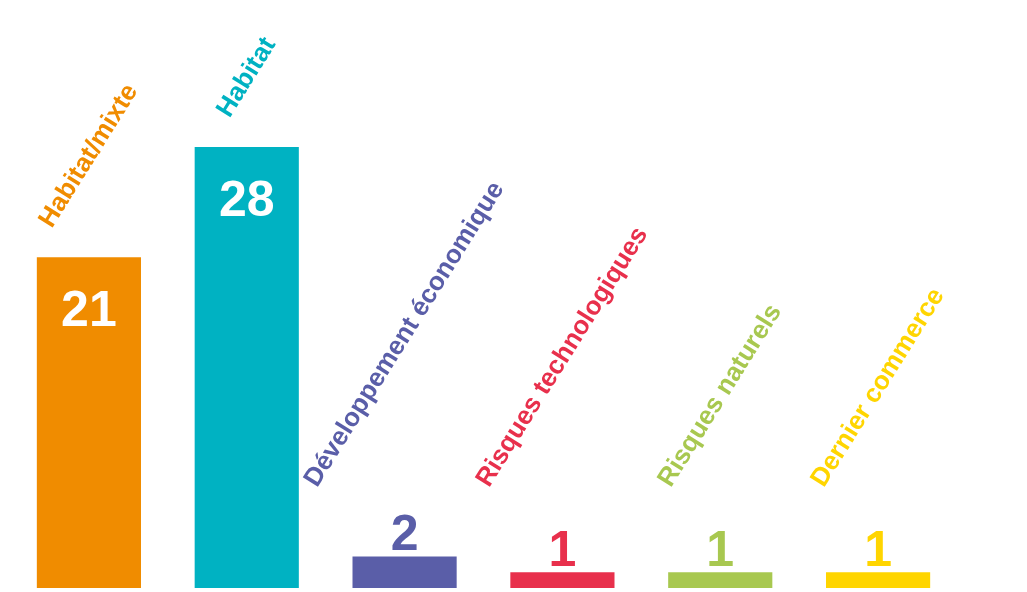 The image size is (1027, 592). What do you see at coordinates (404, 533) in the screenshot?
I see `data-label: 2` at bounding box center [404, 533].